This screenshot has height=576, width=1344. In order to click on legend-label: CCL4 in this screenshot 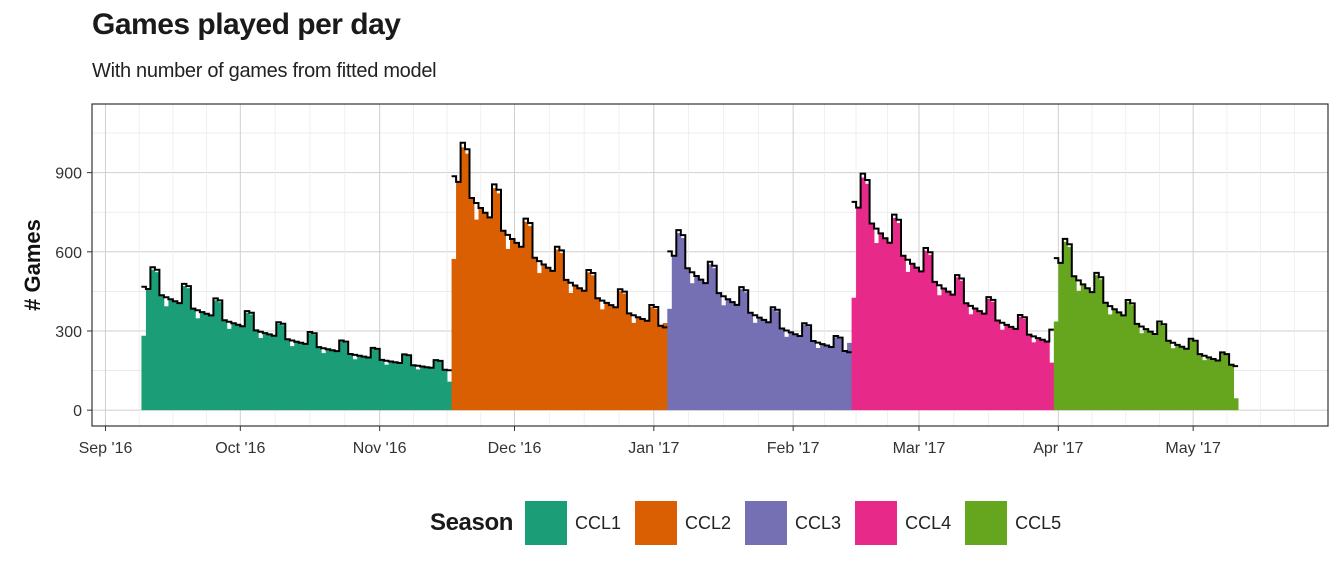, I will do `click(928, 522)`.